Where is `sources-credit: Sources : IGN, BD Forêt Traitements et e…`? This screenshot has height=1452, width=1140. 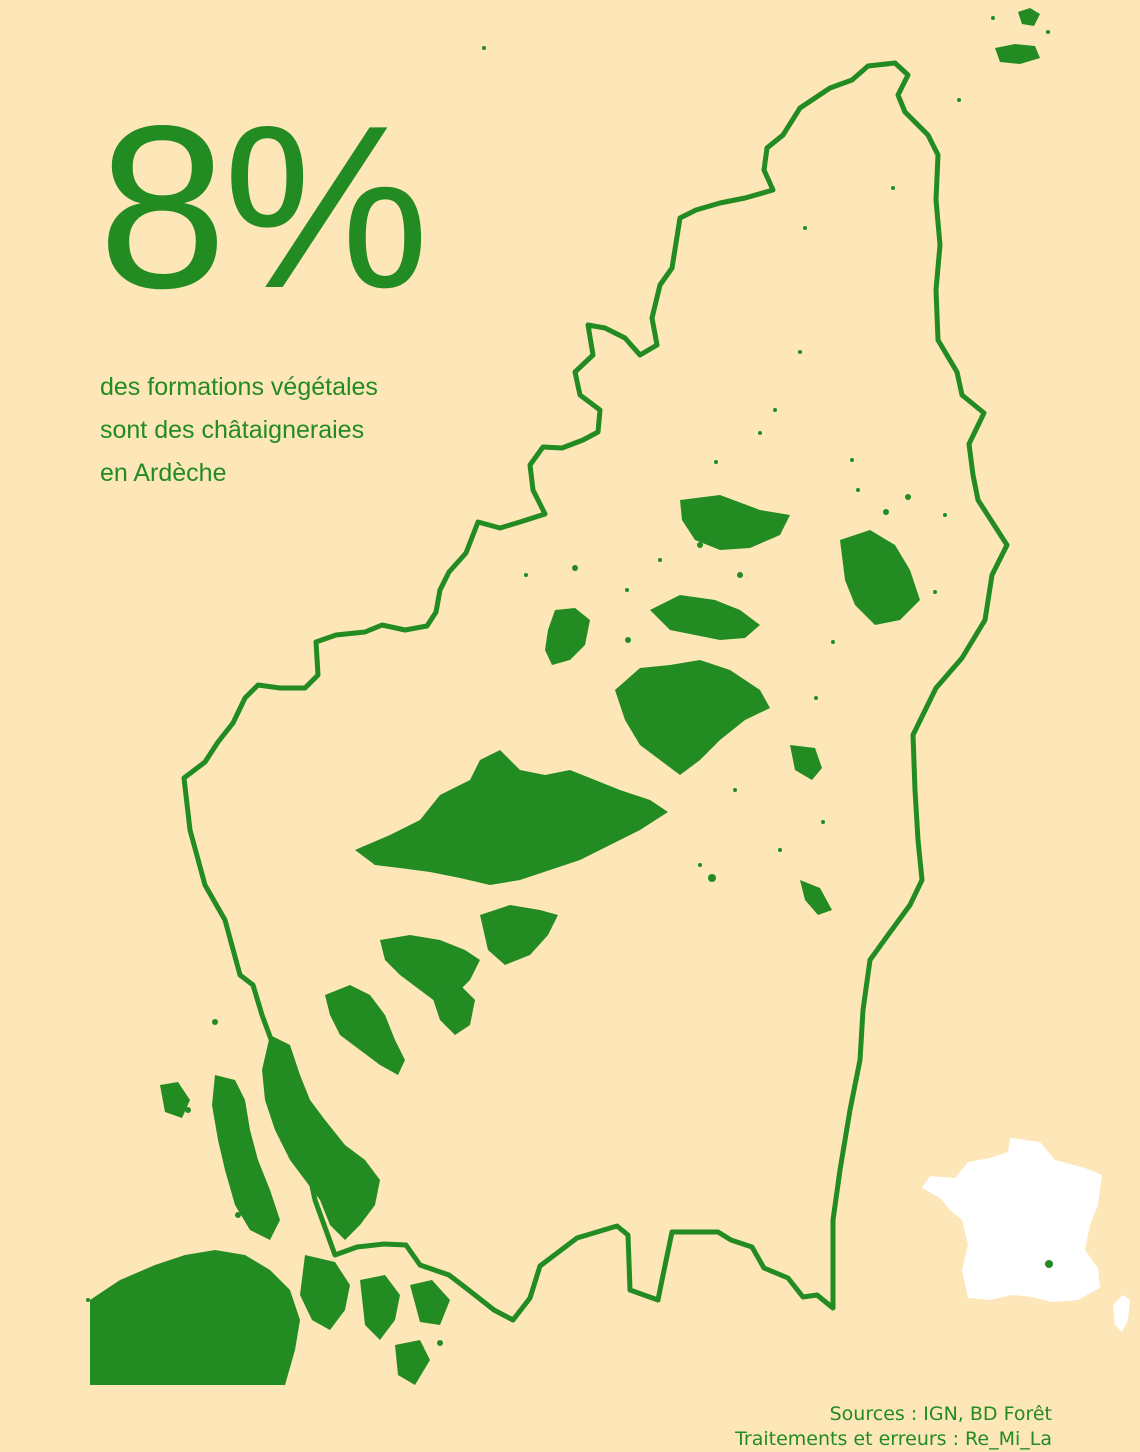 sources-credit: Sources : IGN, BD Forêt Traitements et e… is located at coordinates (893, 1427).